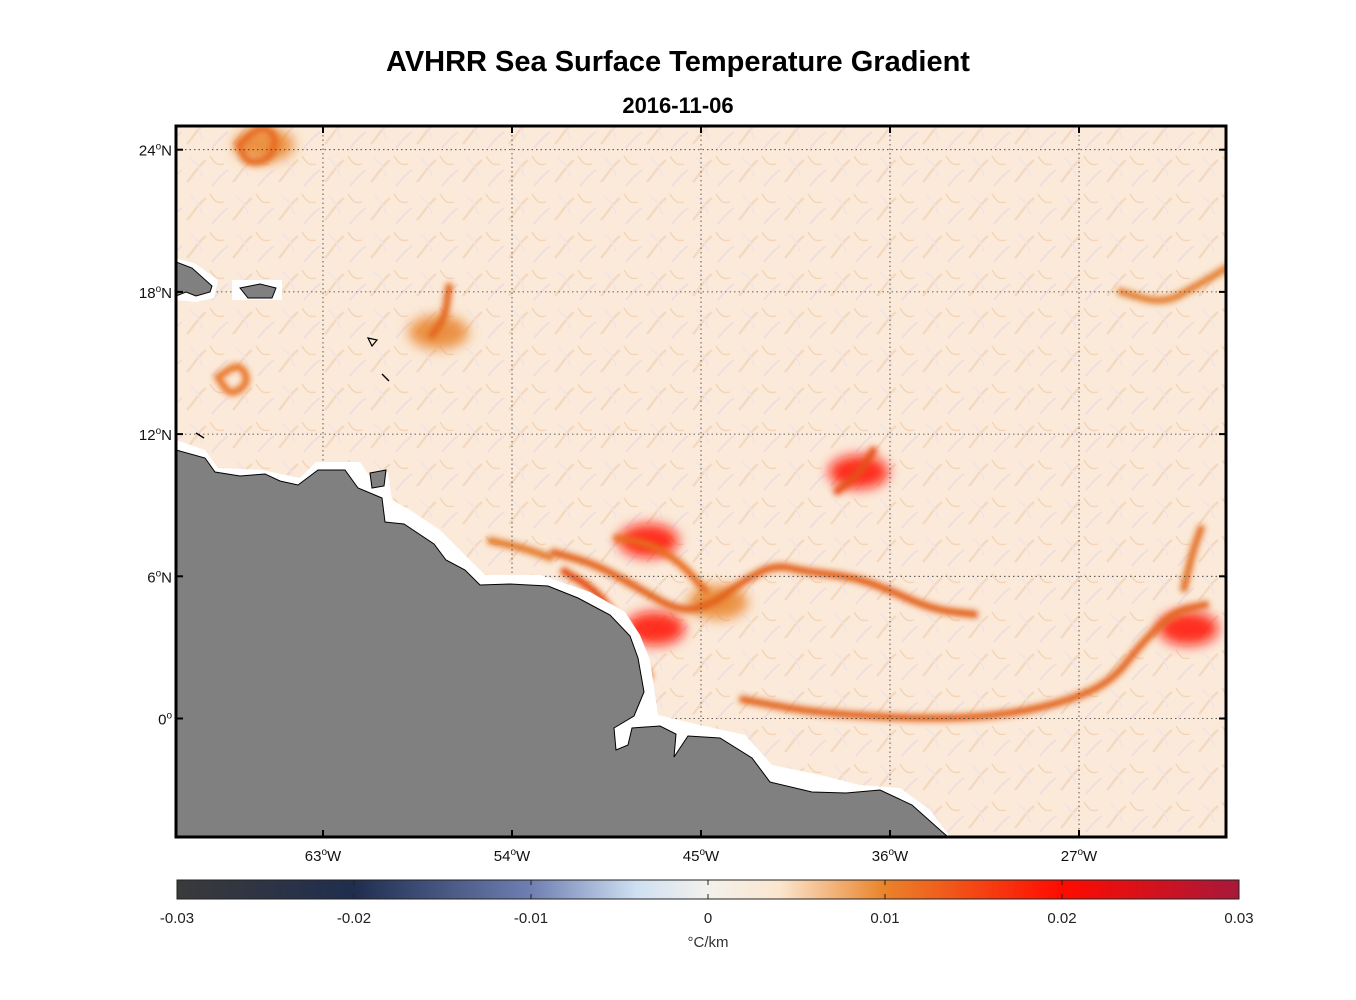  I want to click on eddy-front-east, so click(855, 470).